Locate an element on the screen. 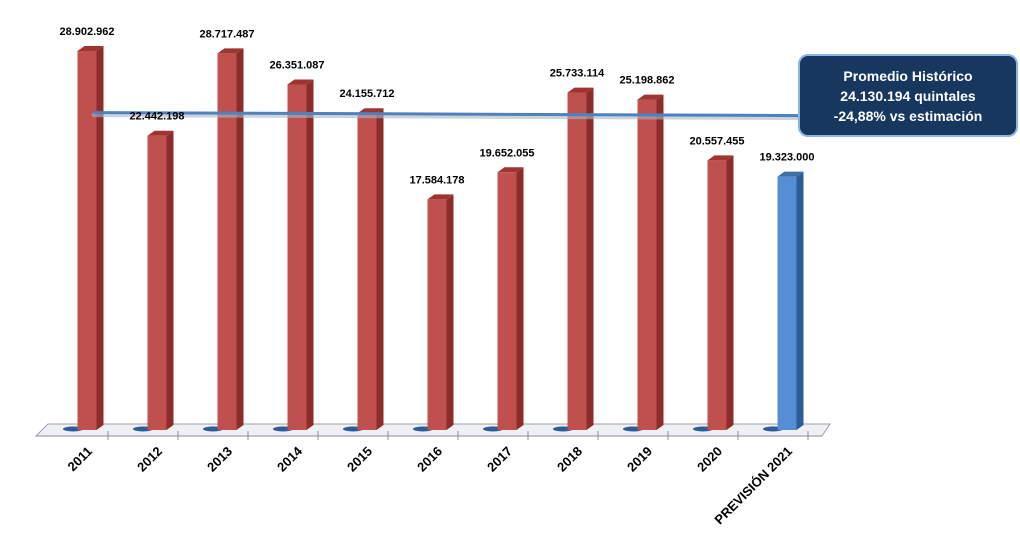 The height and width of the screenshot is (556, 1020). bar-2013 is located at coordinates (223, 240).